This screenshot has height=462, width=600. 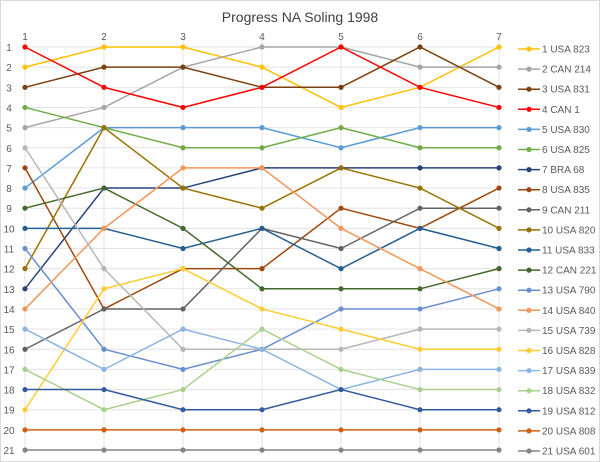 I want to click on legend-item: 12 CAN 221, so click(x=557, y=271).